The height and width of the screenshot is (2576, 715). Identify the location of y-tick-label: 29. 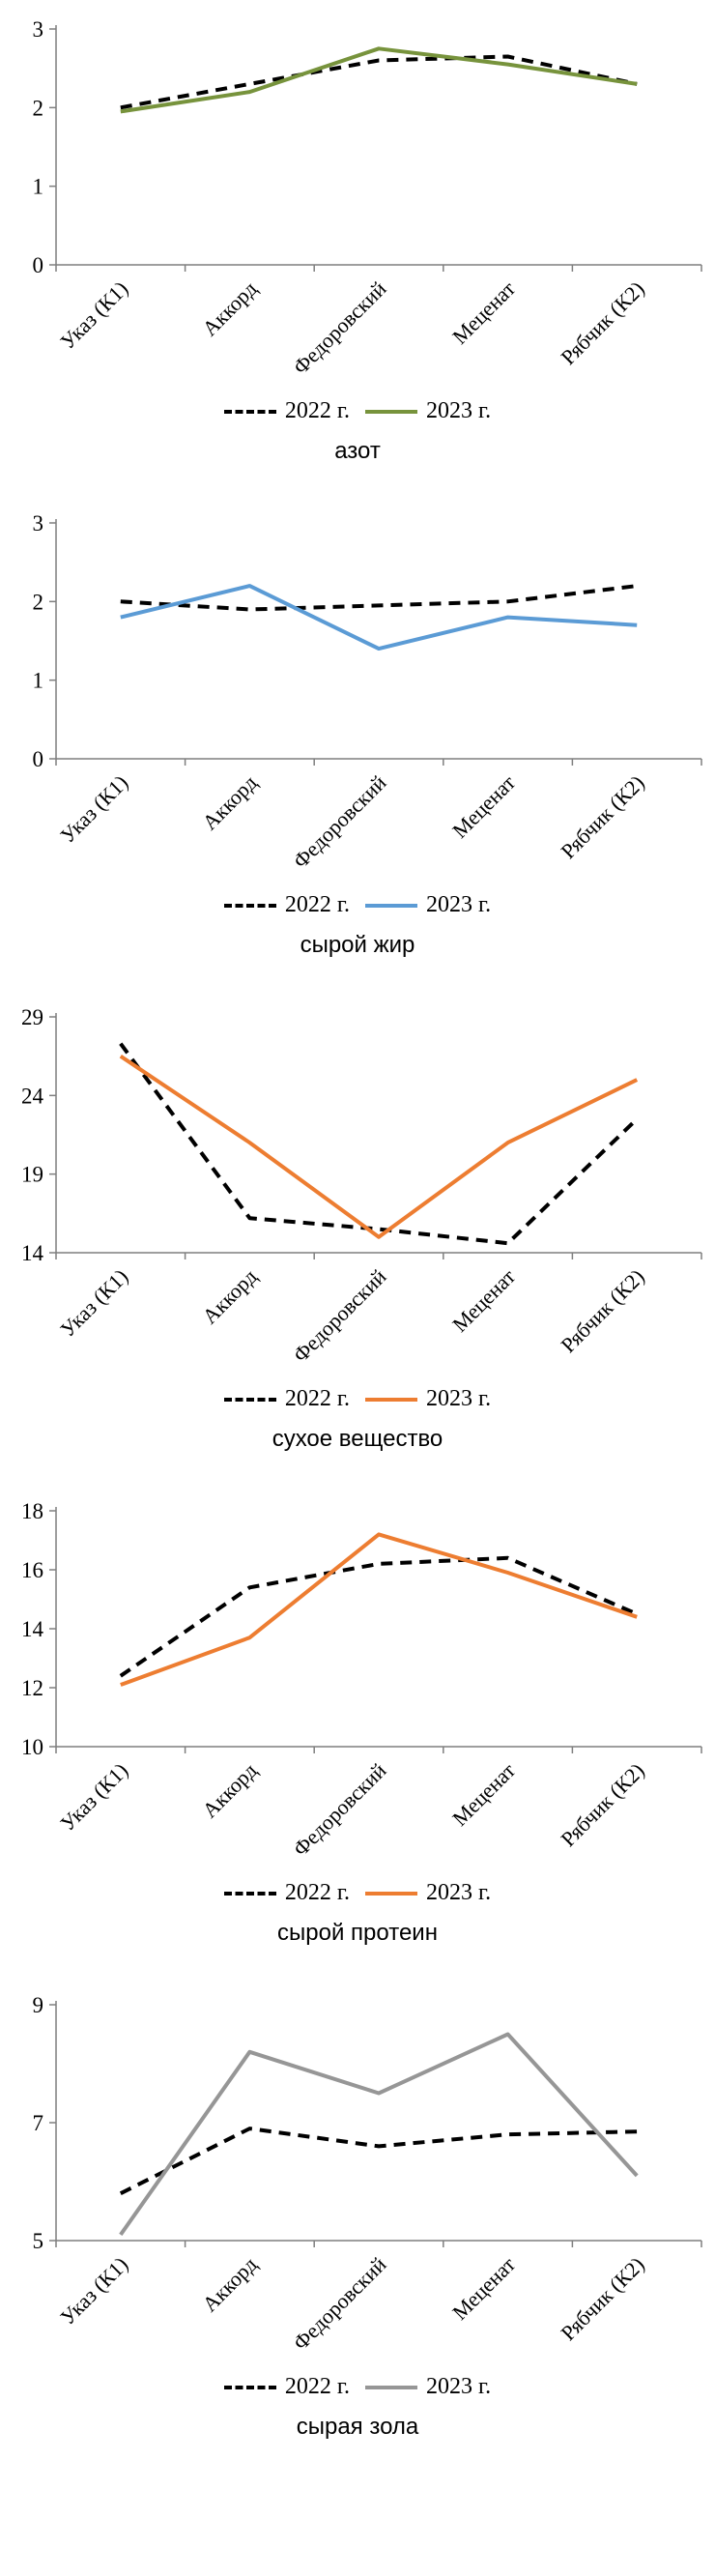
(32, 1017).